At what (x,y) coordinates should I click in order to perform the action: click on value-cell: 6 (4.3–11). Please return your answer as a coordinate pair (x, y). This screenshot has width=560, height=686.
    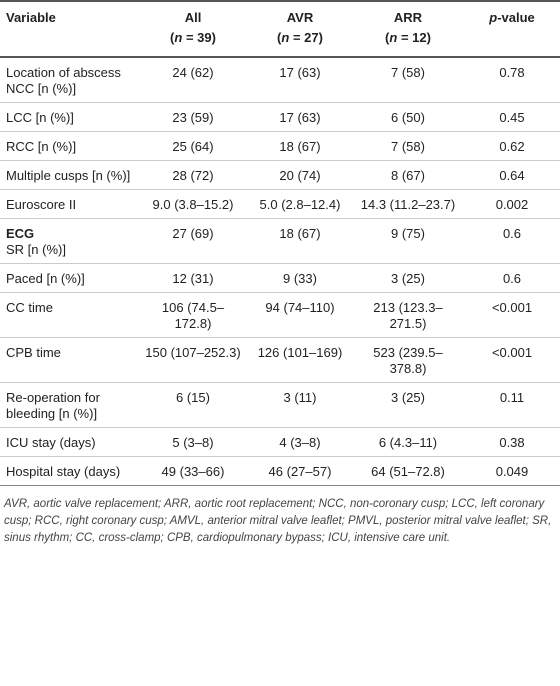
    Looking at the image, I should click on (408, 442).